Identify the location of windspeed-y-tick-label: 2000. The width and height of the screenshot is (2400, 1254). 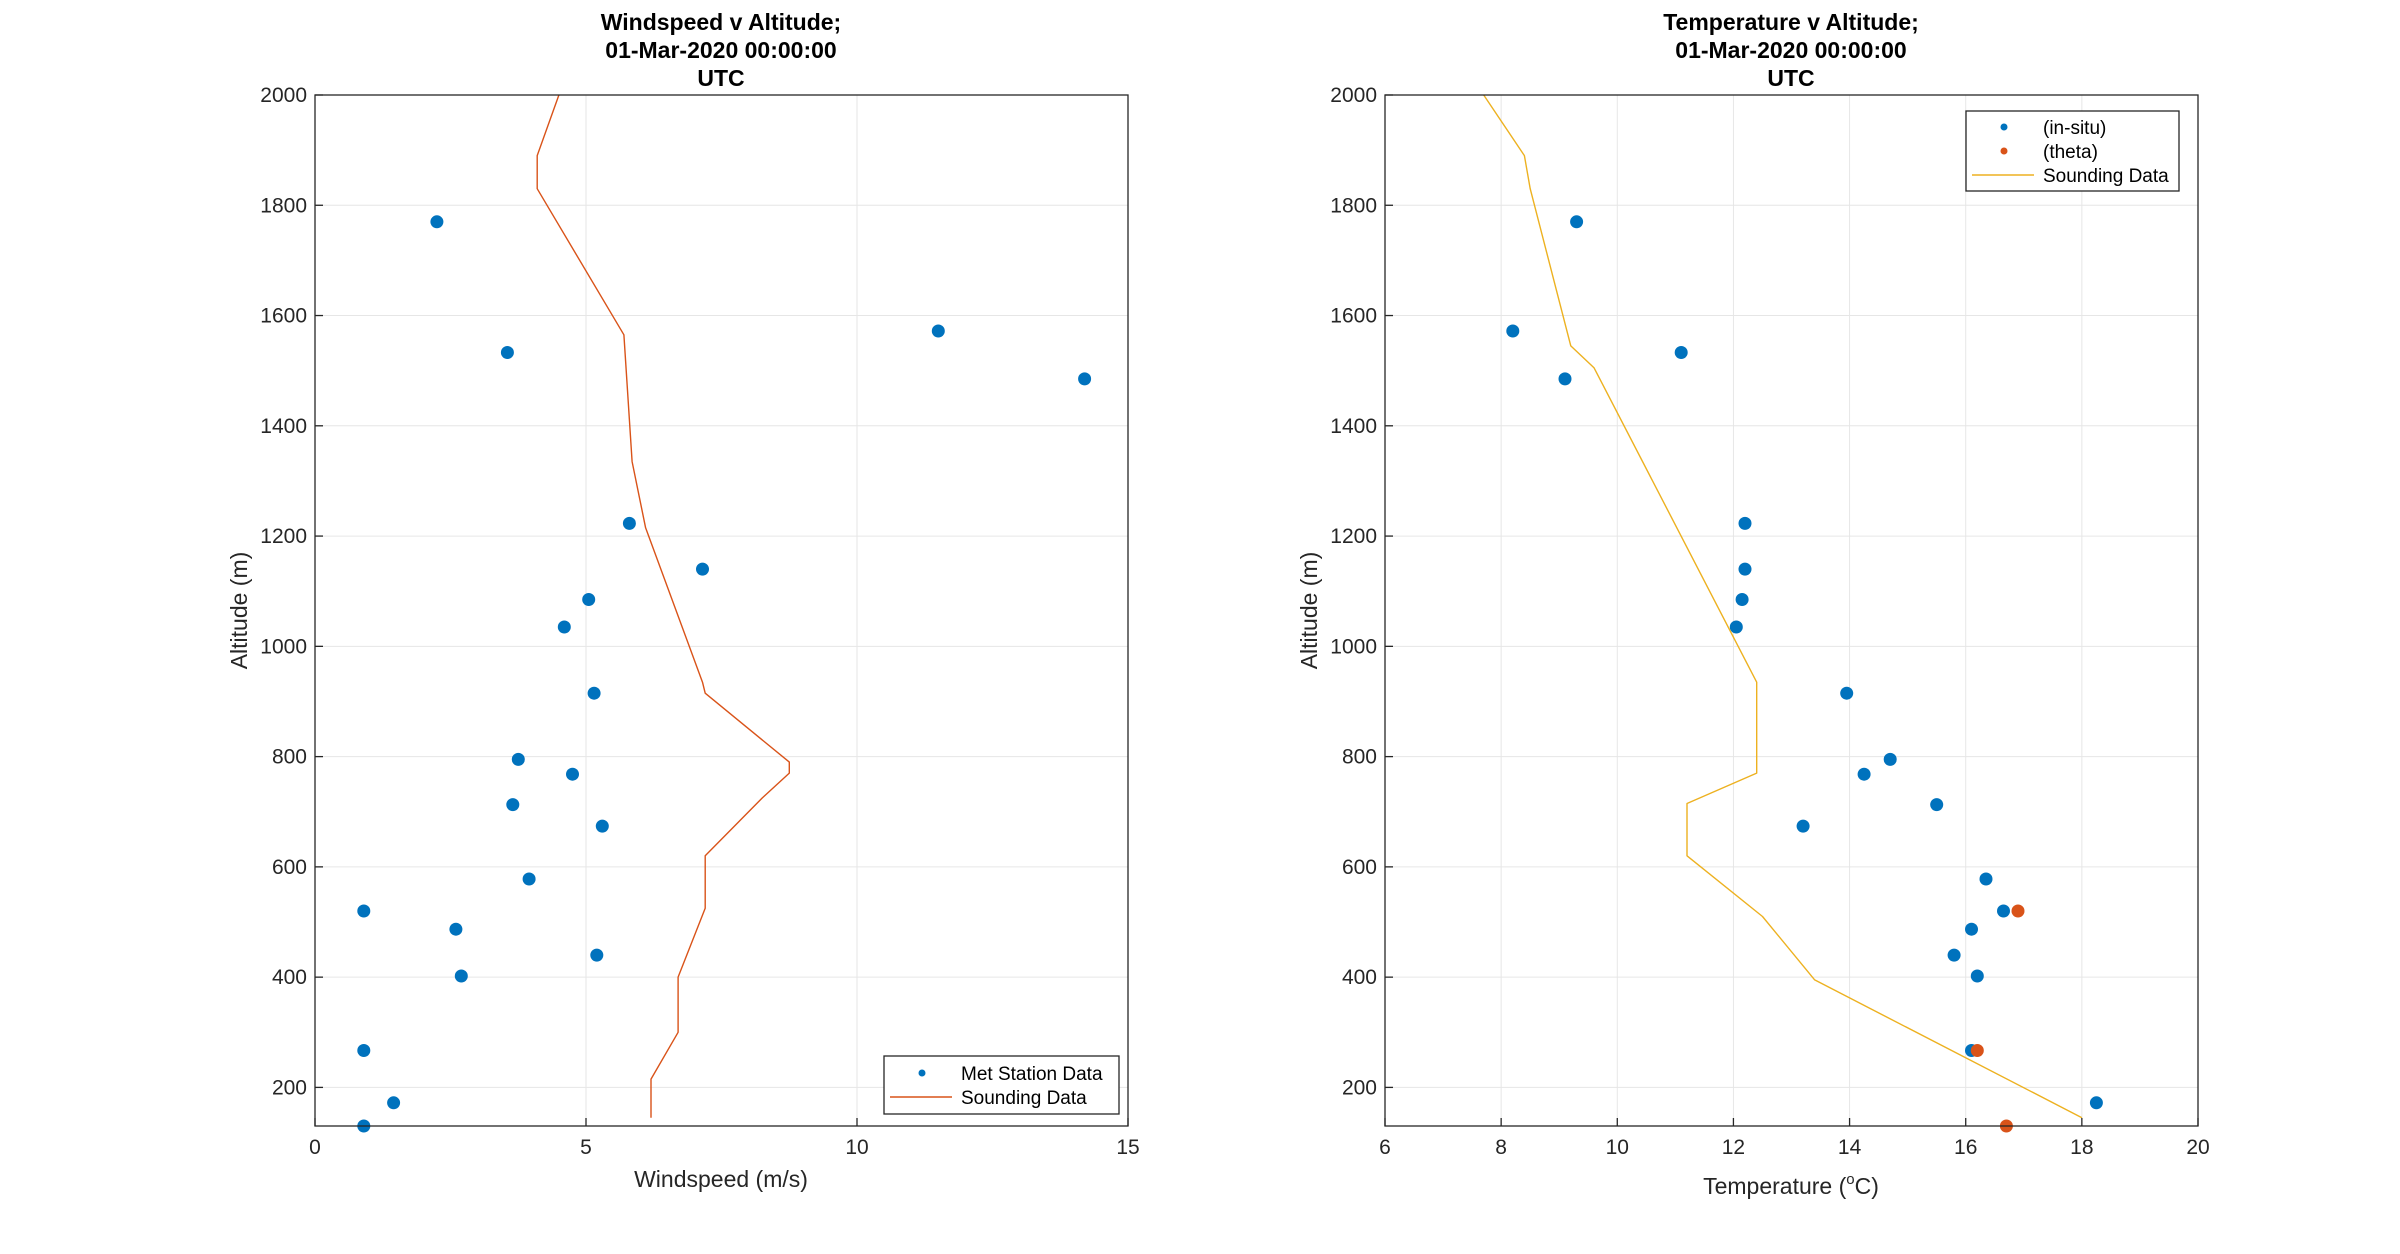
(283, 95).